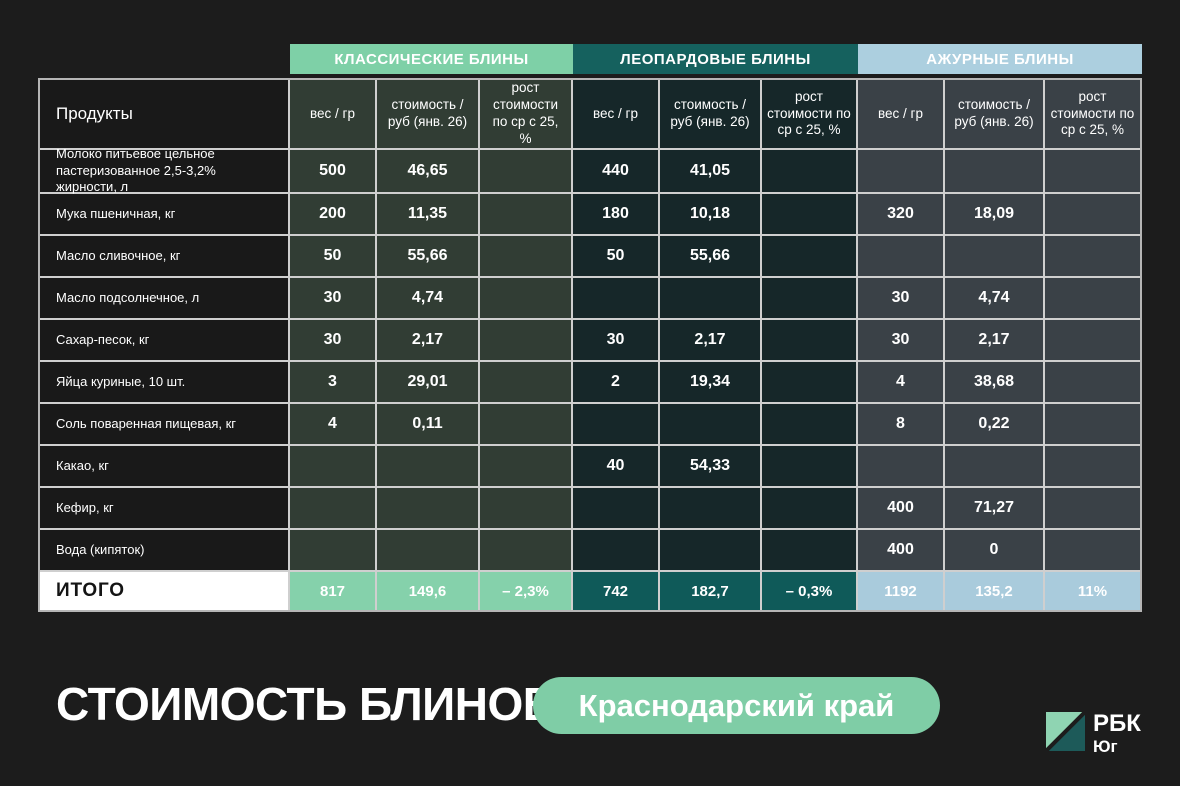  Describe the element at coordinates (615, 340) in the screenshot. I see `value-cell-r5-c4: 30` at that location.